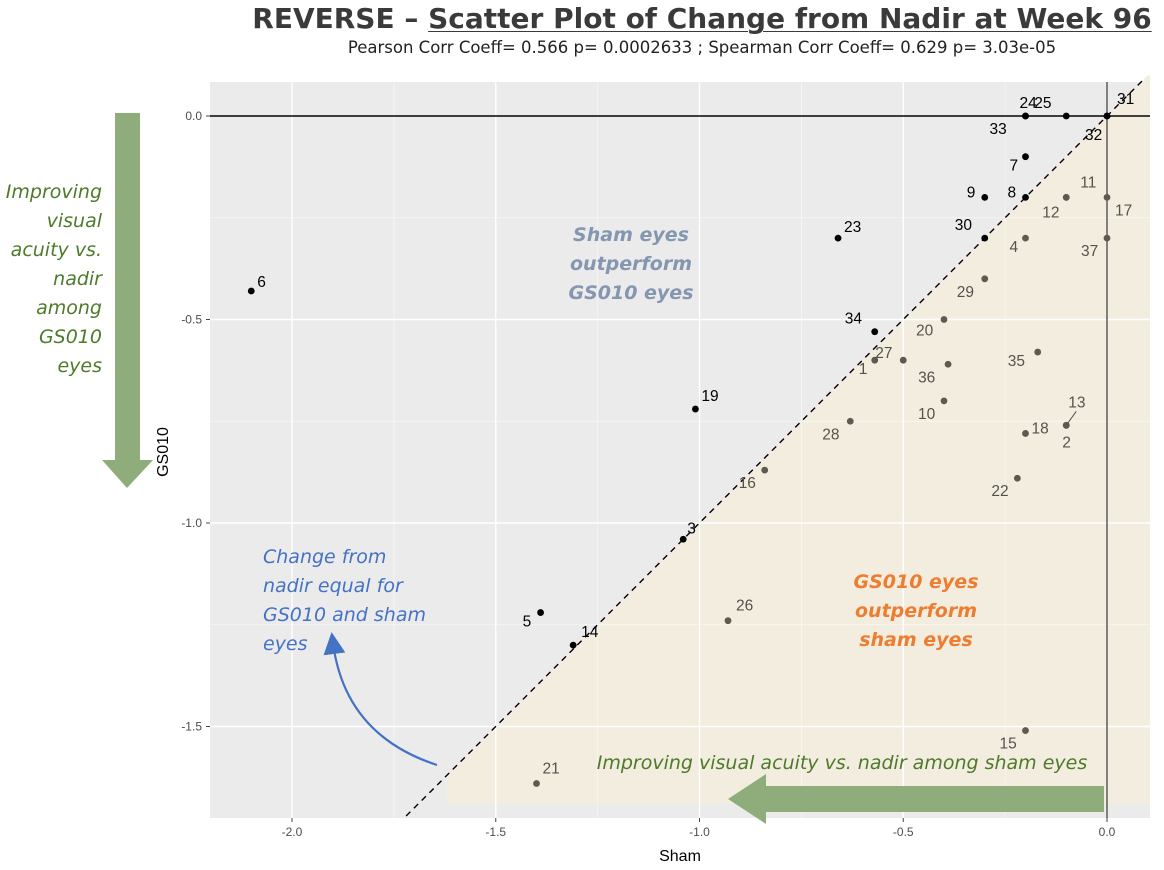 This screenshot has width=1164, height=870. What do you see at coordinates (916, 640) in the screenshot?
I see `gs010-outperform-line: sham eyes` at bounding box center [916, 640].